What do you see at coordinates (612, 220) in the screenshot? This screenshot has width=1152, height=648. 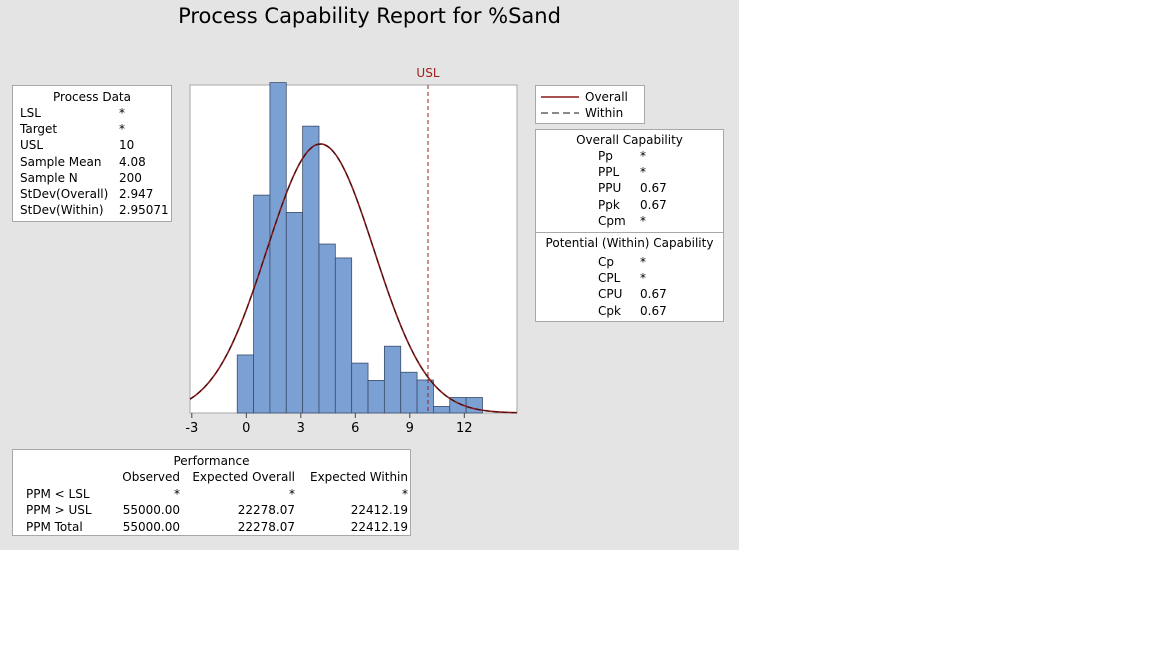 I see `capability-label: Cpm` at bounding box center [612, 220].